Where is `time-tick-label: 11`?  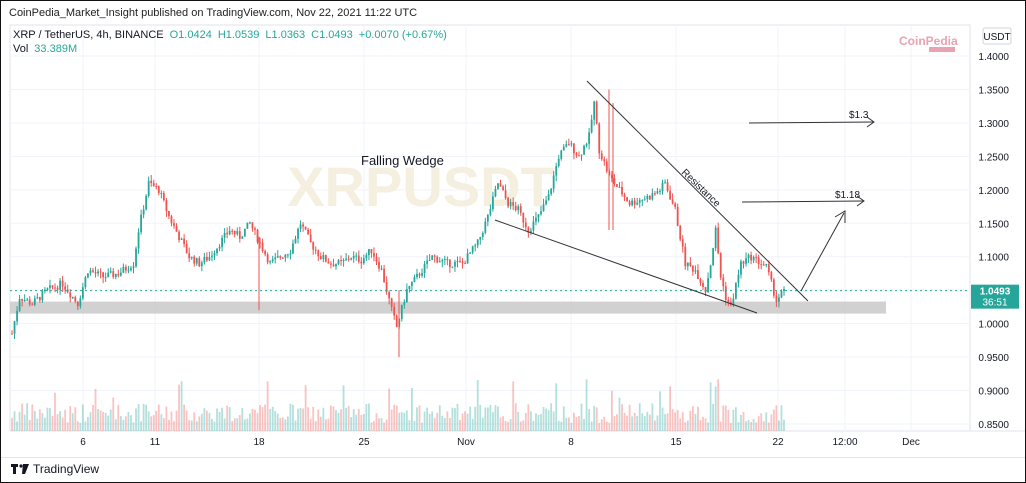
time-tick-label: 11 is located at coordinates (155, 442).